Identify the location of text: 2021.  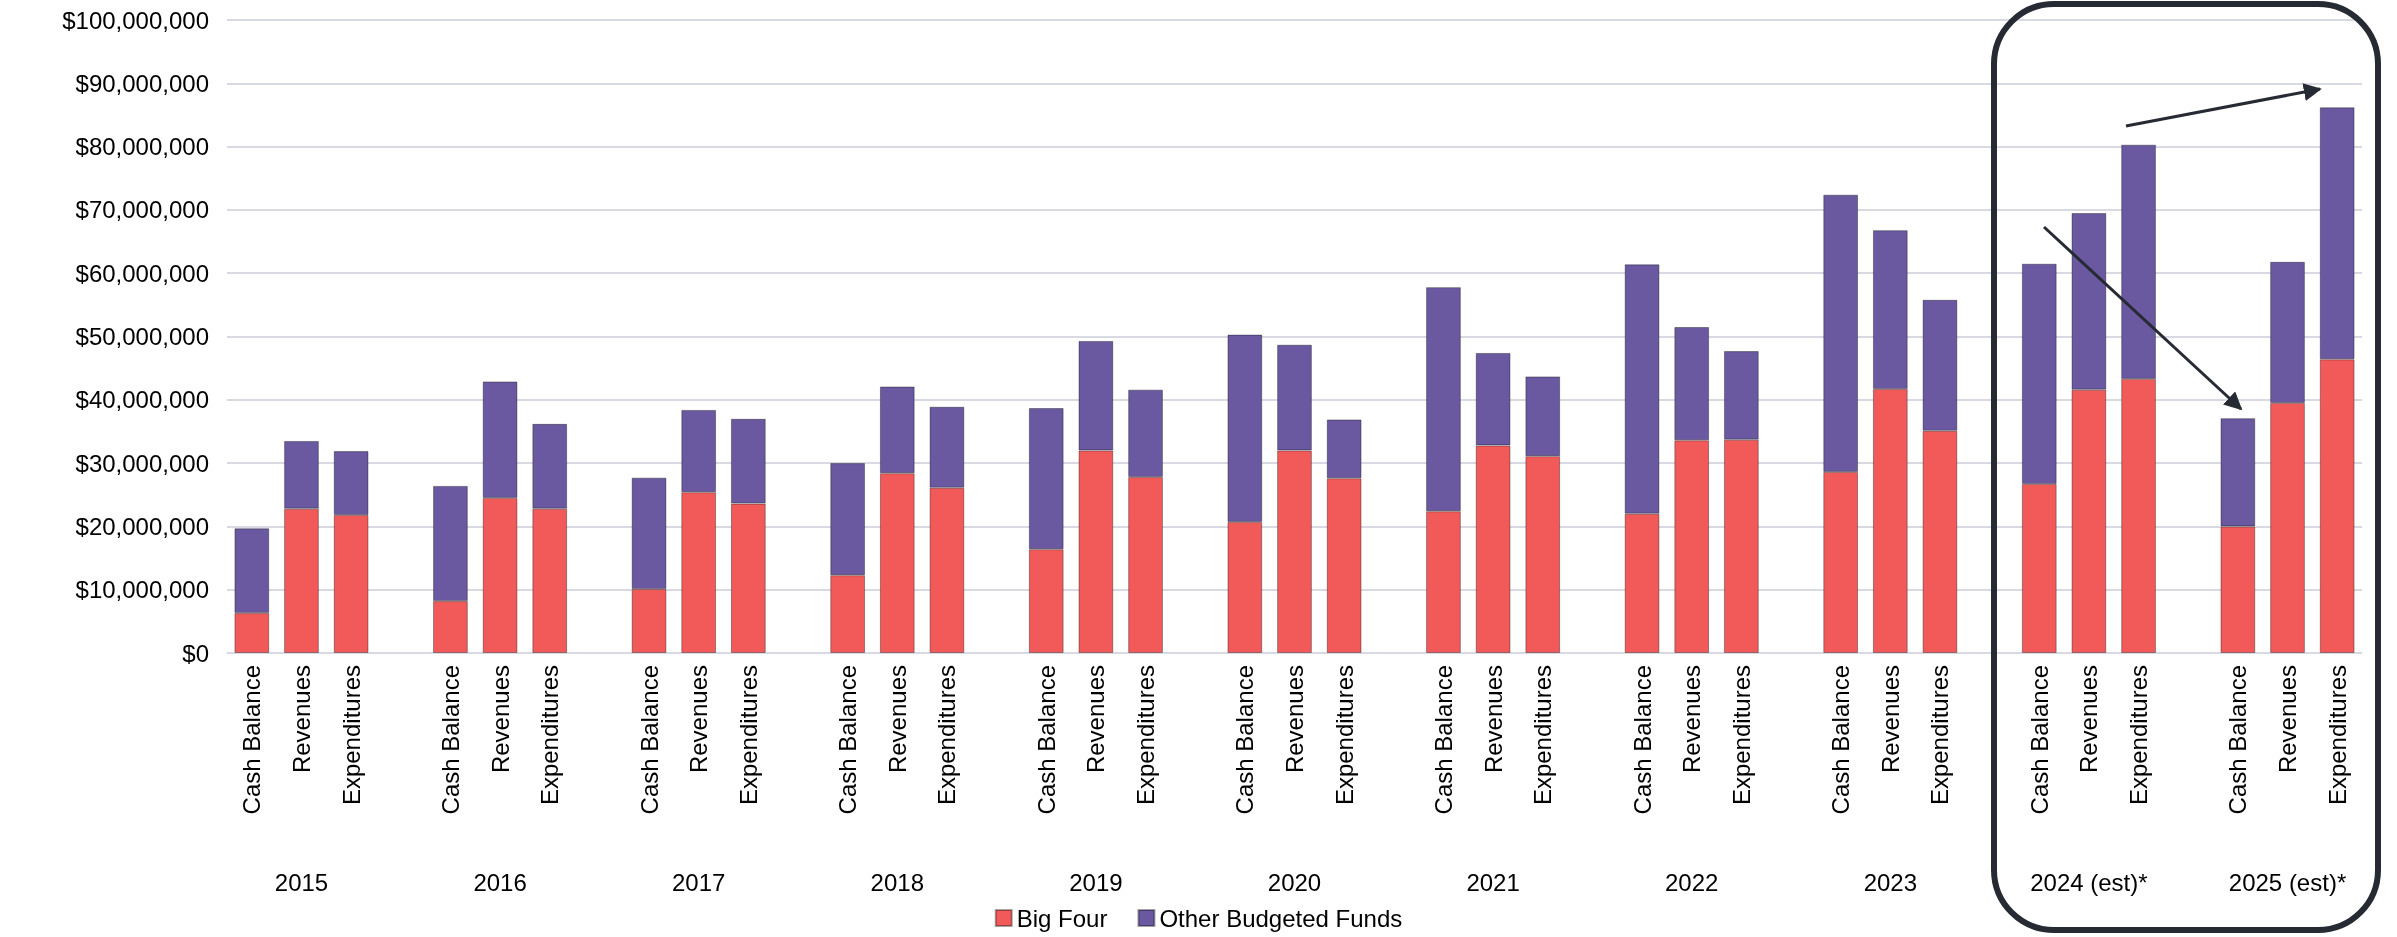
(1493, 882).